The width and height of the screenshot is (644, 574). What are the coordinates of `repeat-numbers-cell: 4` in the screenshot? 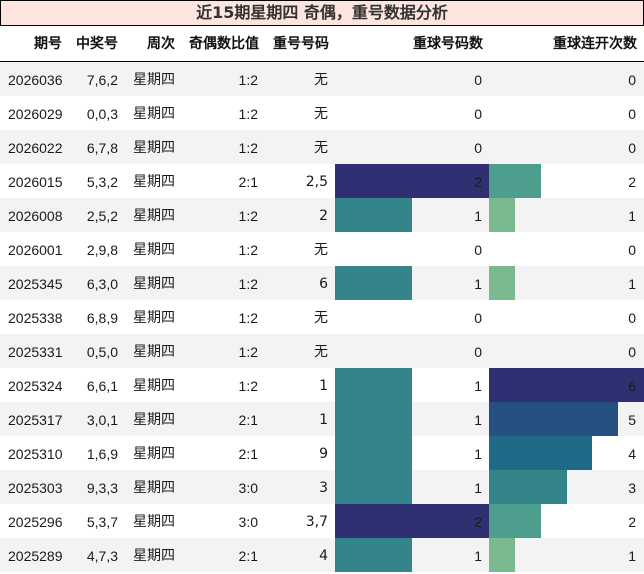 It's located at (323, 556).